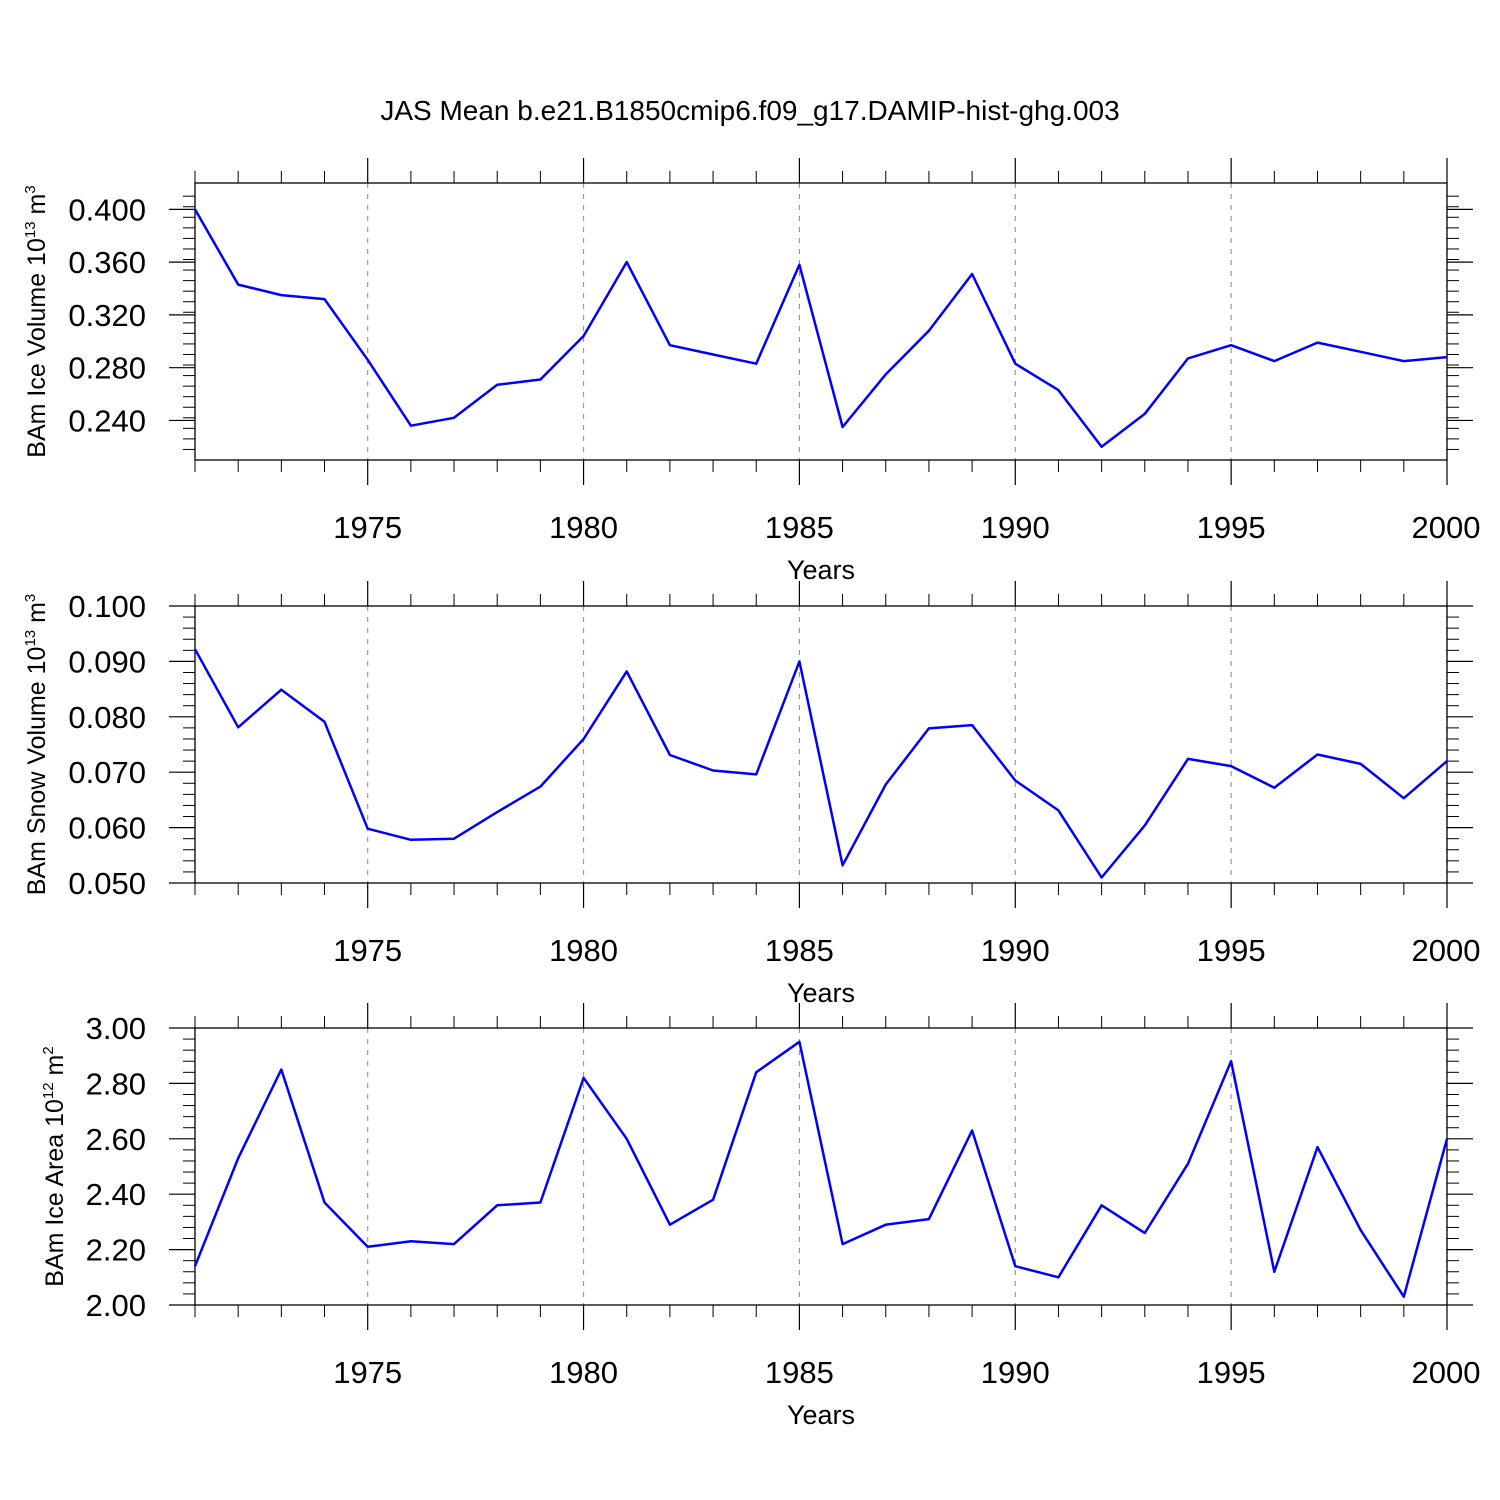 The image size is (1500, 1500). What do you see at coordinates (107, 368) in the screenshot?
I see `y-tick-label: 0.280` at bounding box center [107, 368].